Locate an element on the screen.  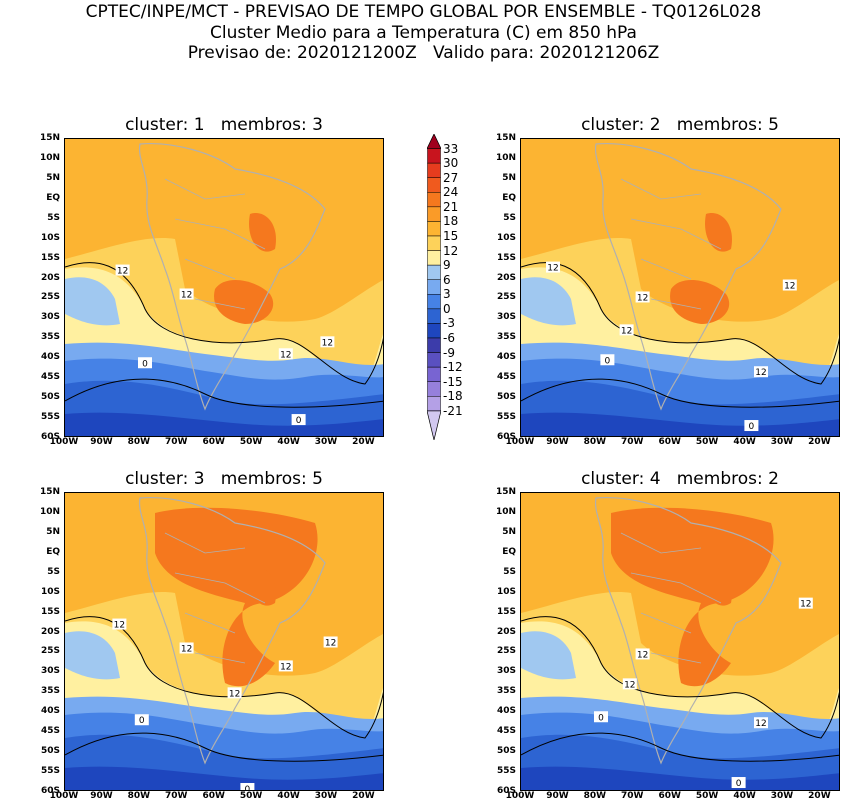
colorbar-label: 18 is located at coordinates (451, 221).